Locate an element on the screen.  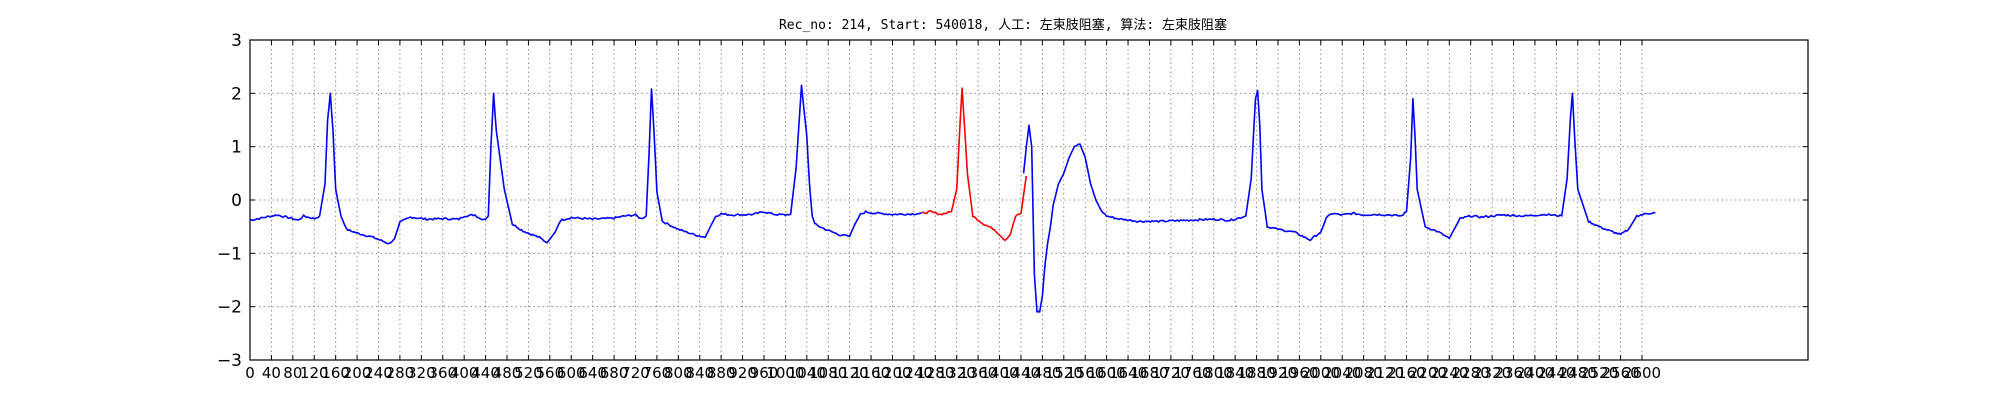
x-tick-label: 2480 is located at coordinates (1578, 373).